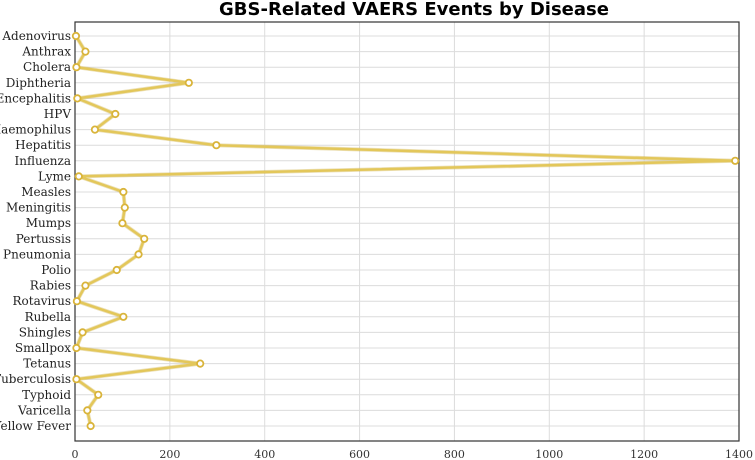  What do you see at coordinates (38, 208) in the screenshot?
I see `category-label: Meningitis` at bounding box center [38, 208].